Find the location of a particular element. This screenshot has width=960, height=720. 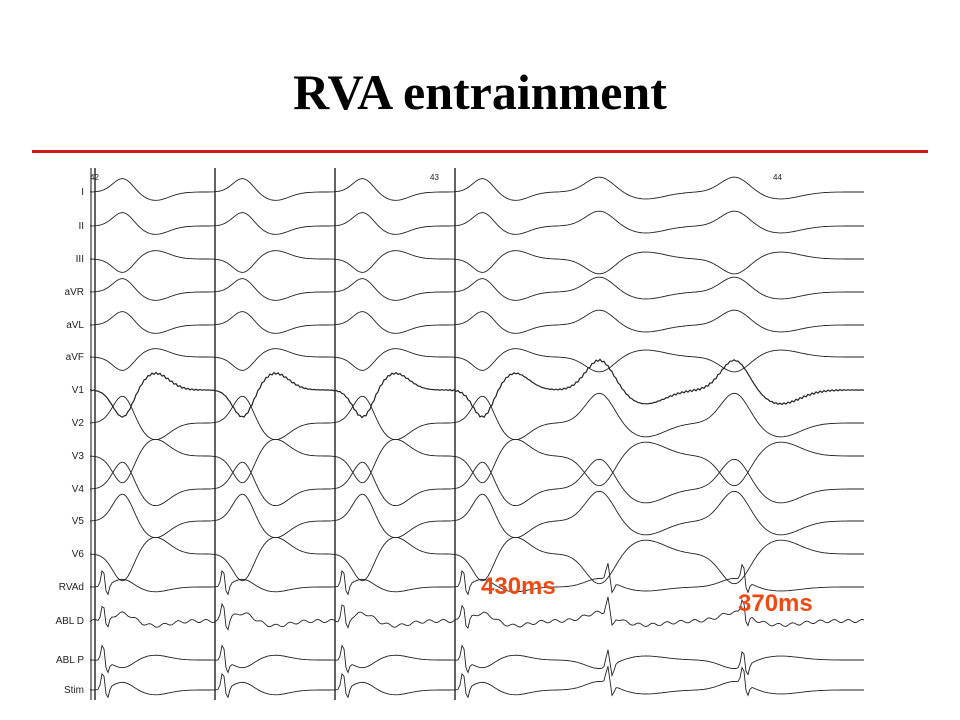

lead-label: V2 is located at coordinates (78, 423).